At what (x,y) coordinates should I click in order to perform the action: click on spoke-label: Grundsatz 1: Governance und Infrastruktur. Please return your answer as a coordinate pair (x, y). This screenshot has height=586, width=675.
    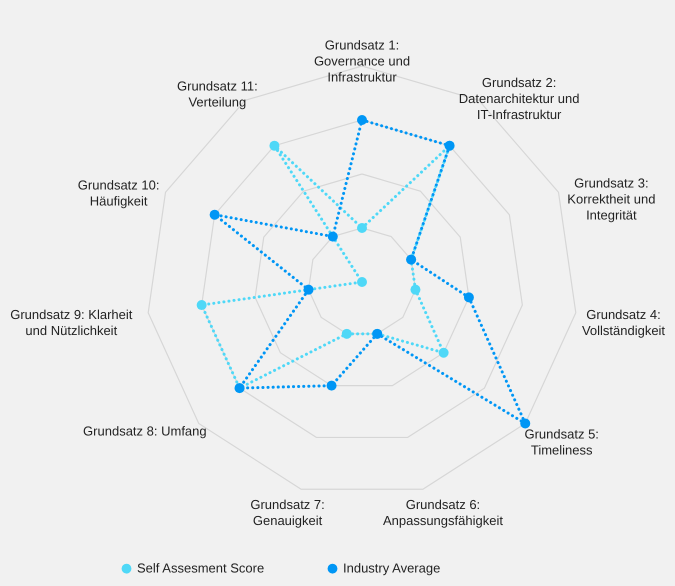
    Looking at the image, I should click on (362, 60).